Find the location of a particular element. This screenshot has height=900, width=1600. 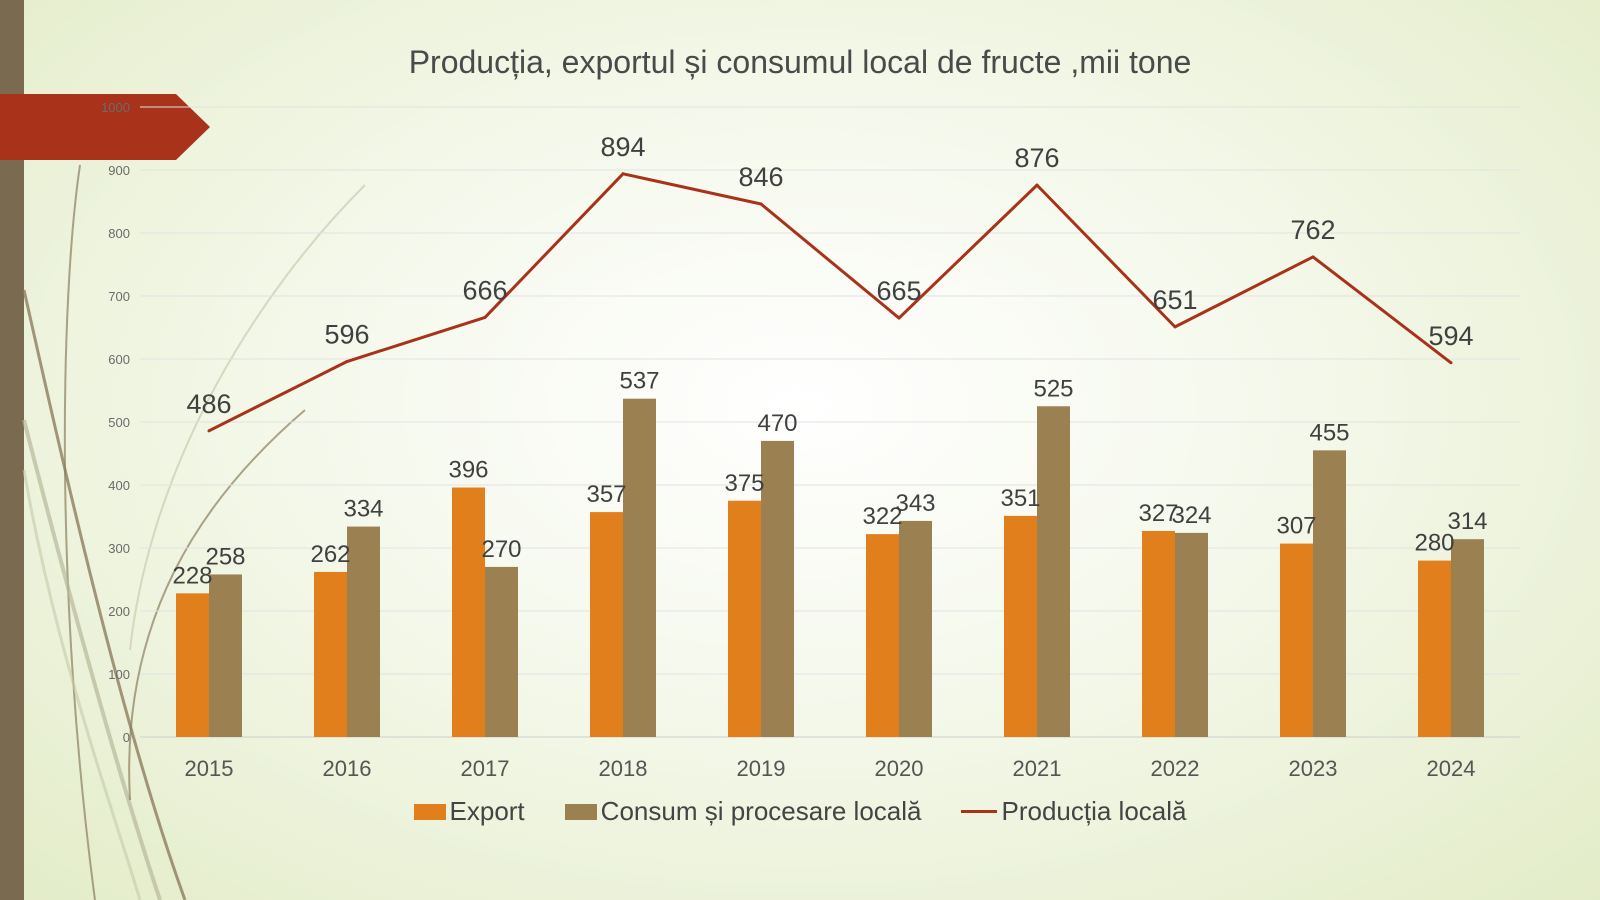

x-tick-label: 2023 is located at coordinates (1313, 768).